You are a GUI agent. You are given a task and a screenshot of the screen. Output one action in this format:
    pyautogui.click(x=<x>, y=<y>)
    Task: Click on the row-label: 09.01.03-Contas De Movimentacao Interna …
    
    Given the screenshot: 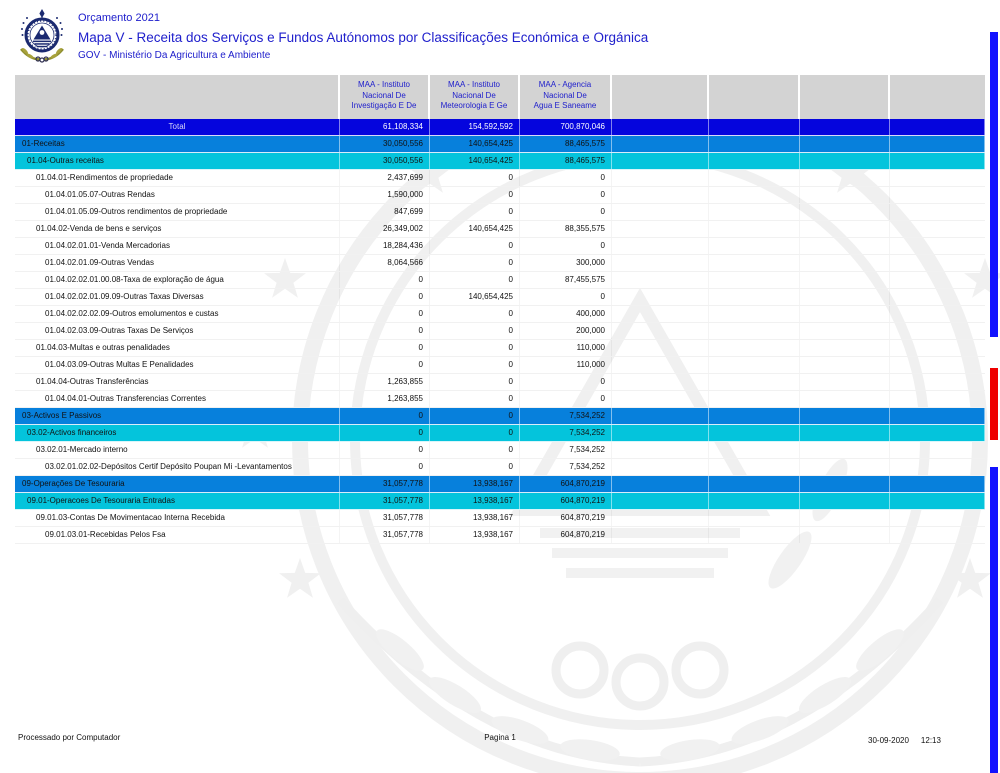 What is the action you would take?
    pyautogui.click(x=177, y=518)
    